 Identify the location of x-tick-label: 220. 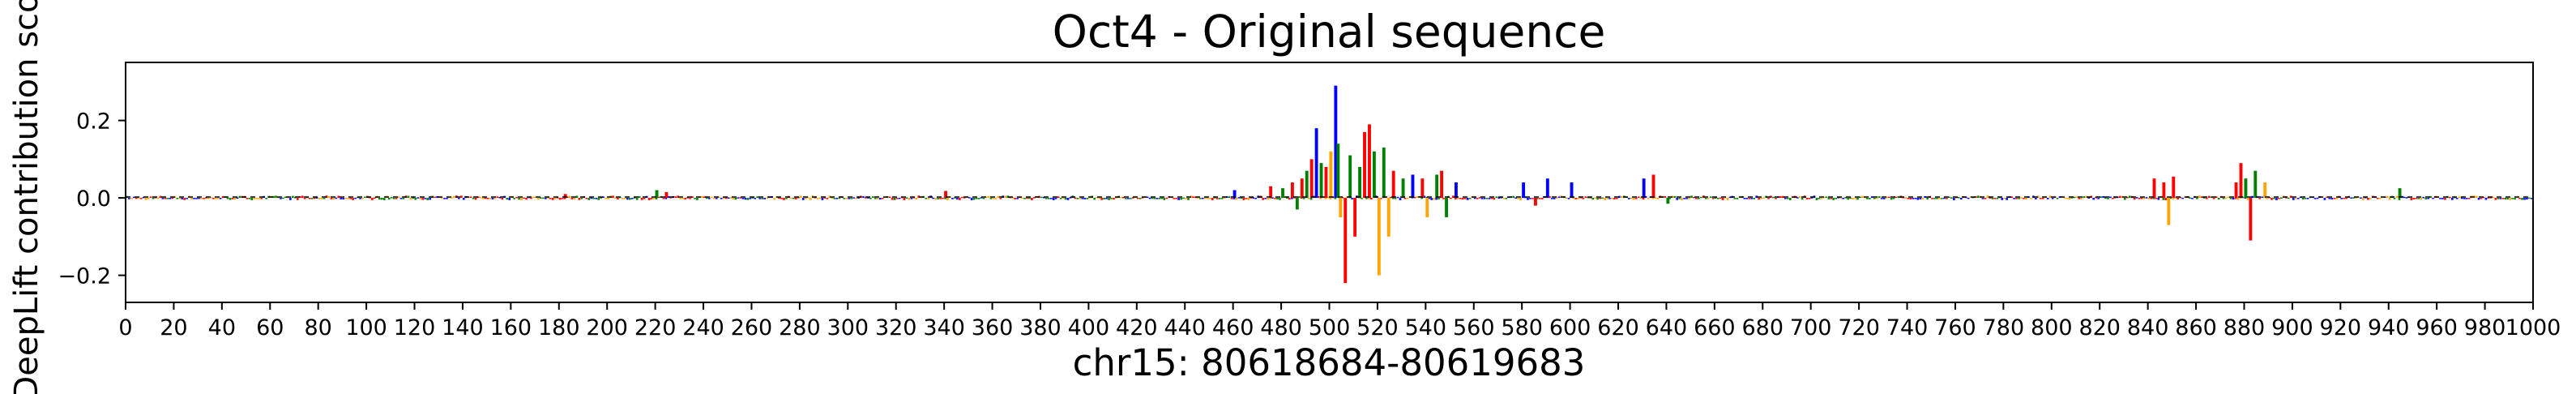
(655, 327).